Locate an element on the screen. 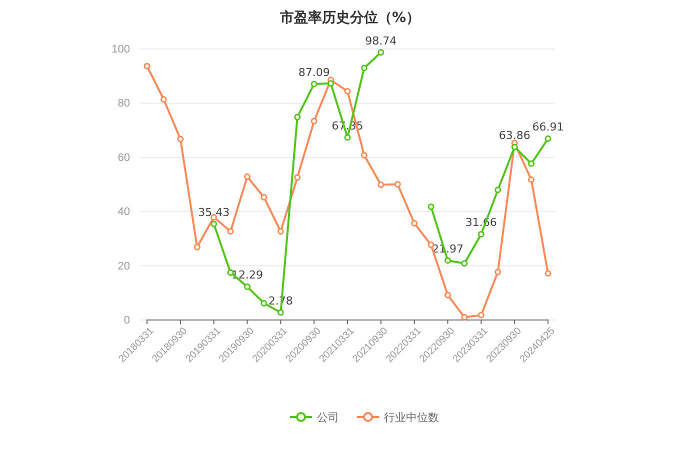 Image resolution: width=700 pixels, height=474 pixels. legend-label: 行业中位数 is located at coordinates (411, 417).